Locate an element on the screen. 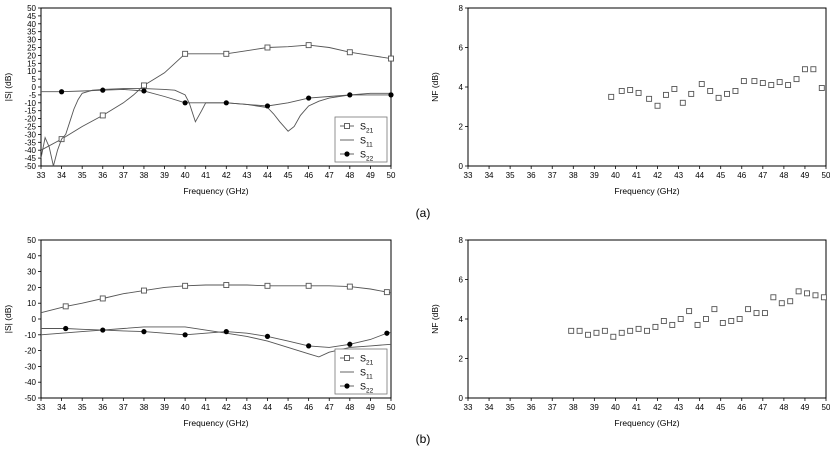 Image resolution: width=830 pixels, height=449 pixels. legend-label-subscript: 22 is located at coordinates (370, 391).